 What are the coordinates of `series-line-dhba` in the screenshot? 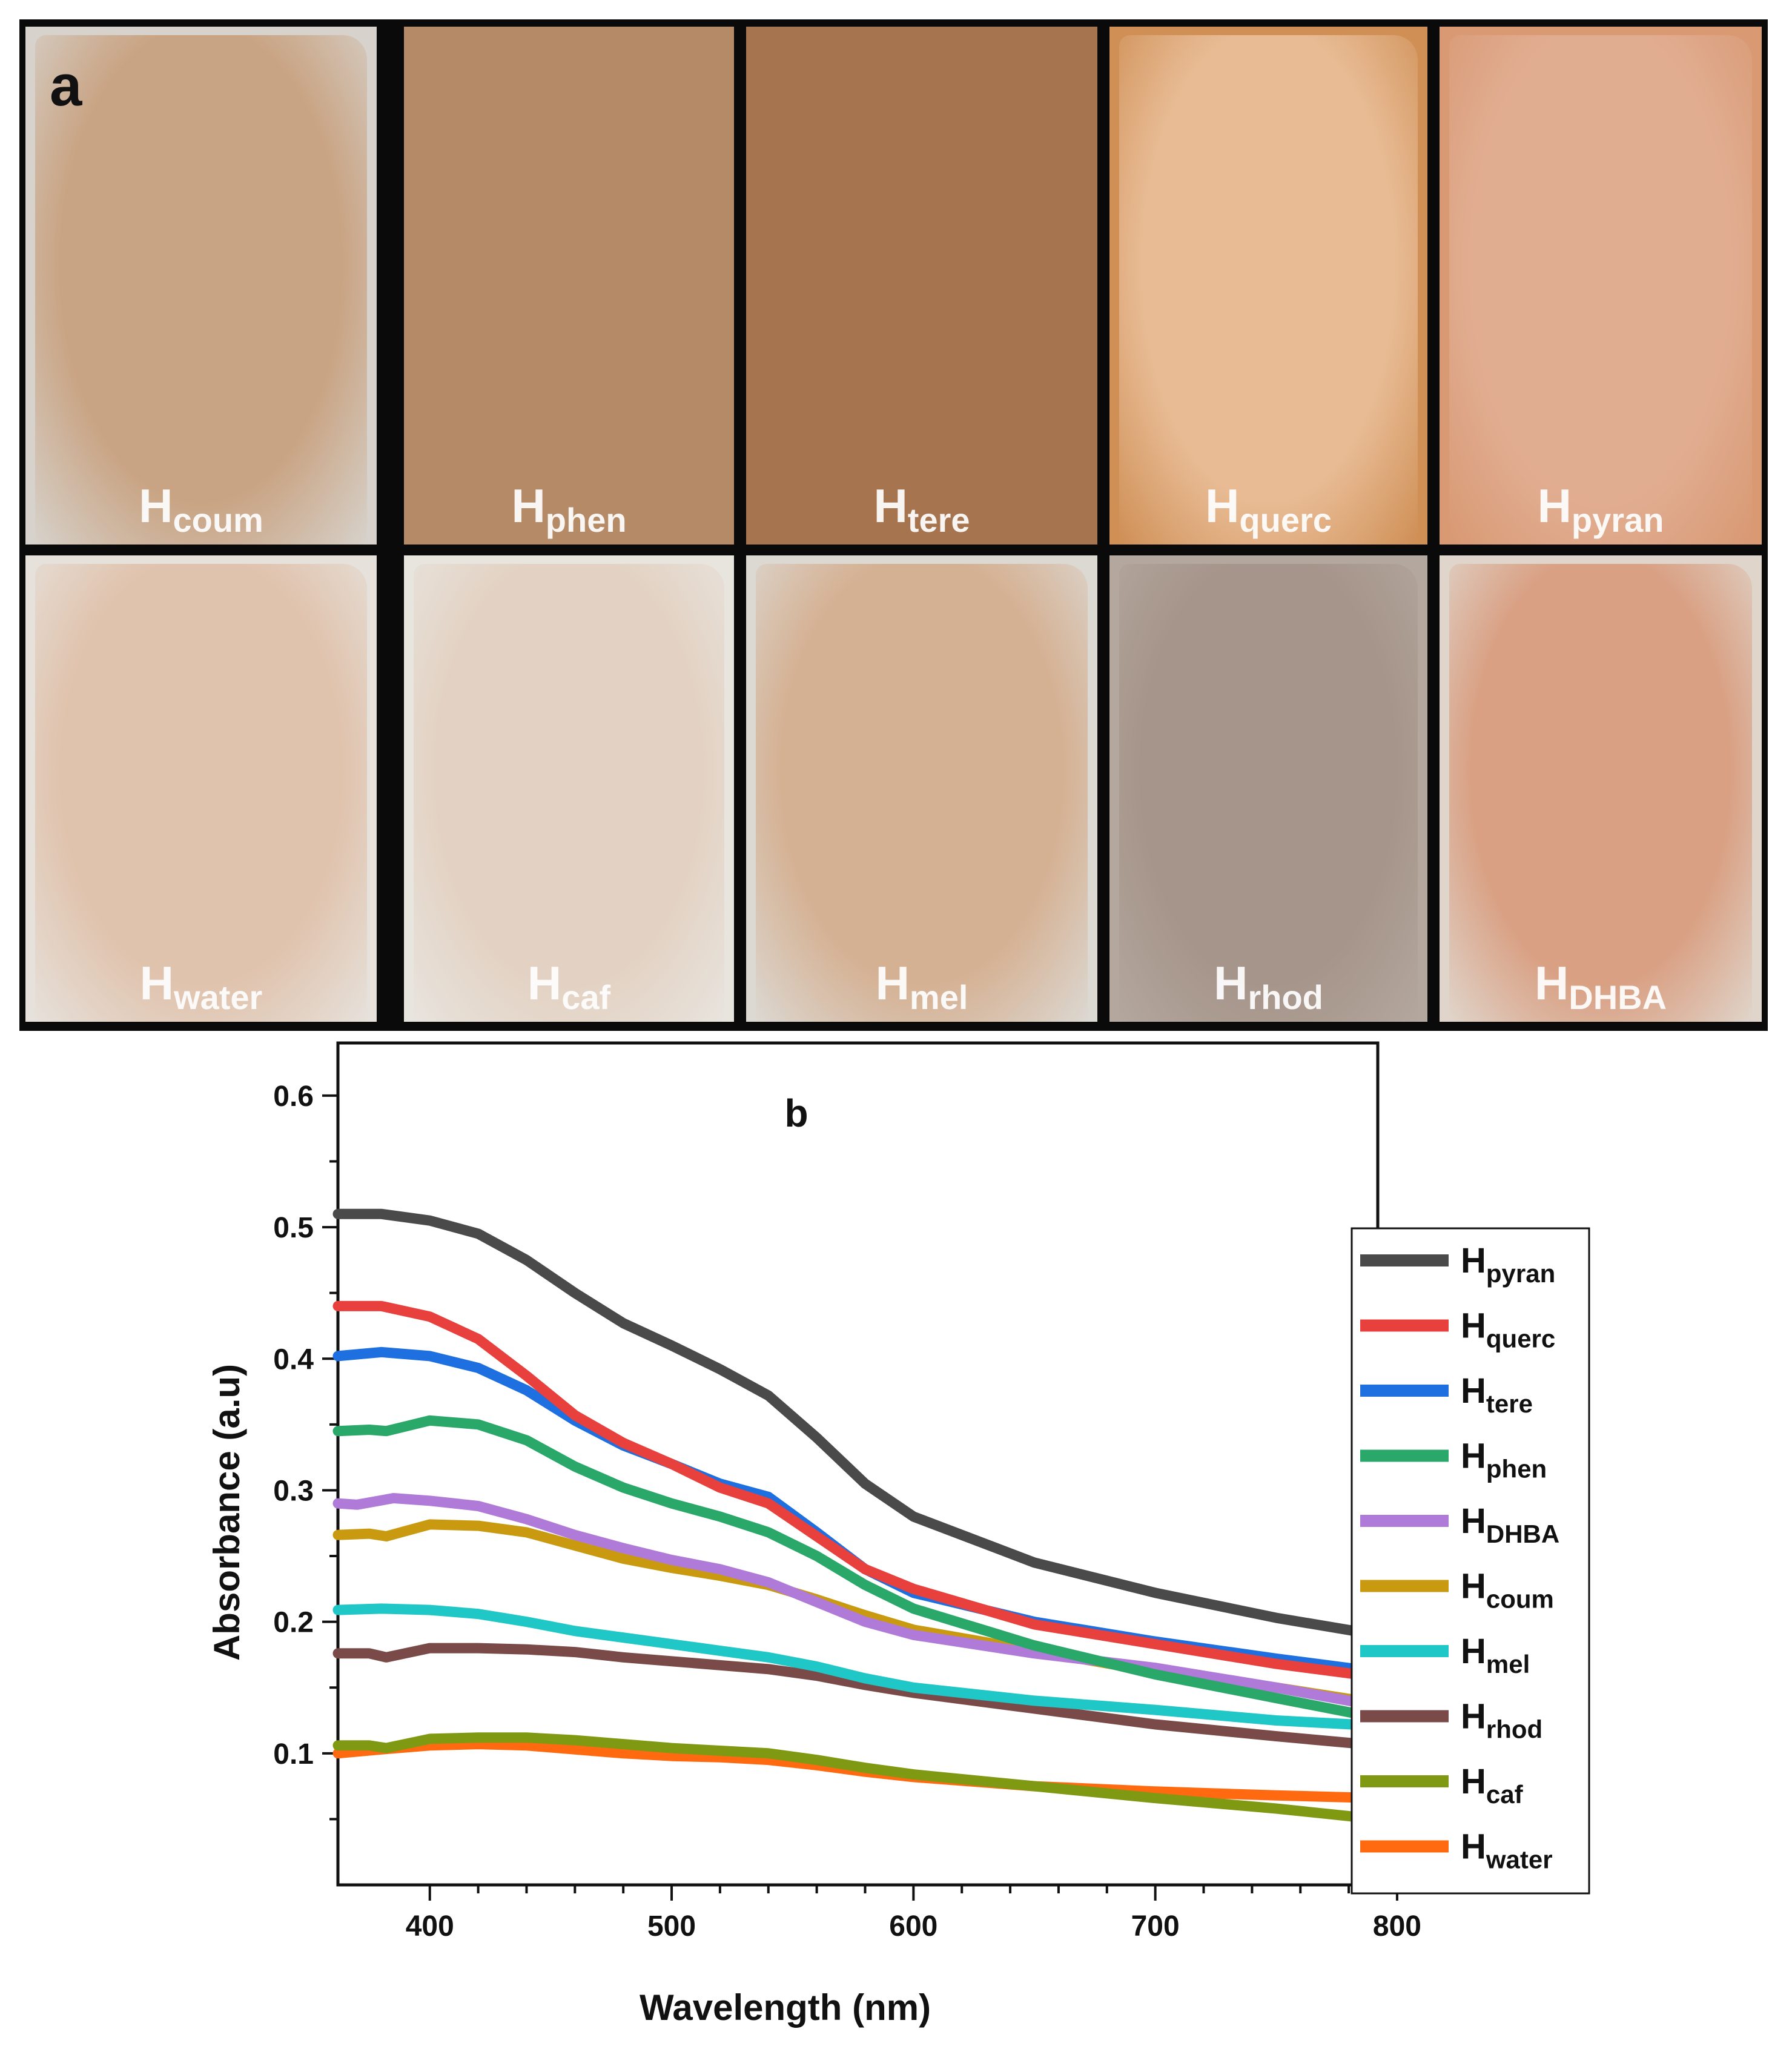 It's located at (857, 1603).